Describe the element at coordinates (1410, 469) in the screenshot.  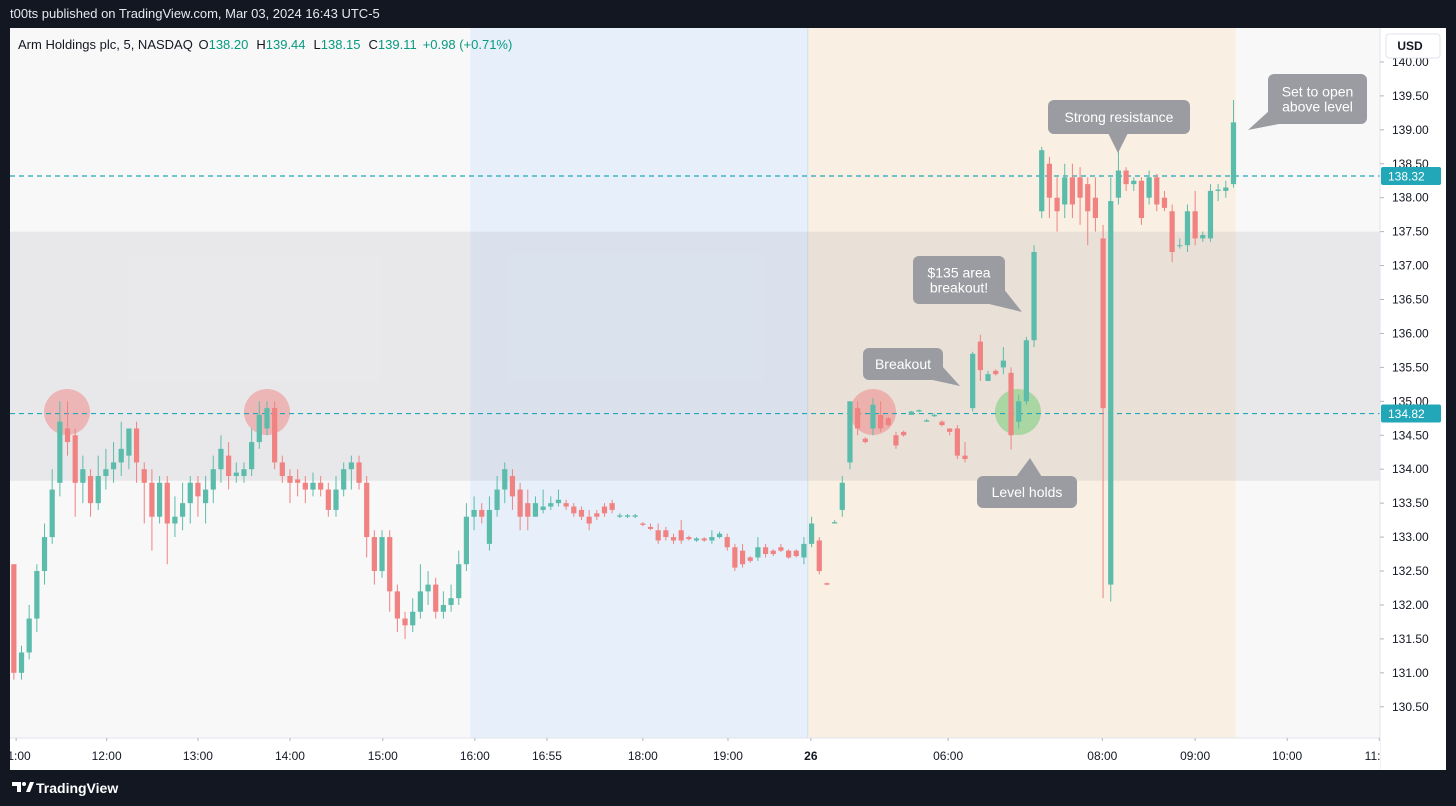
I see `y-tick-label: 134.00` at that location.